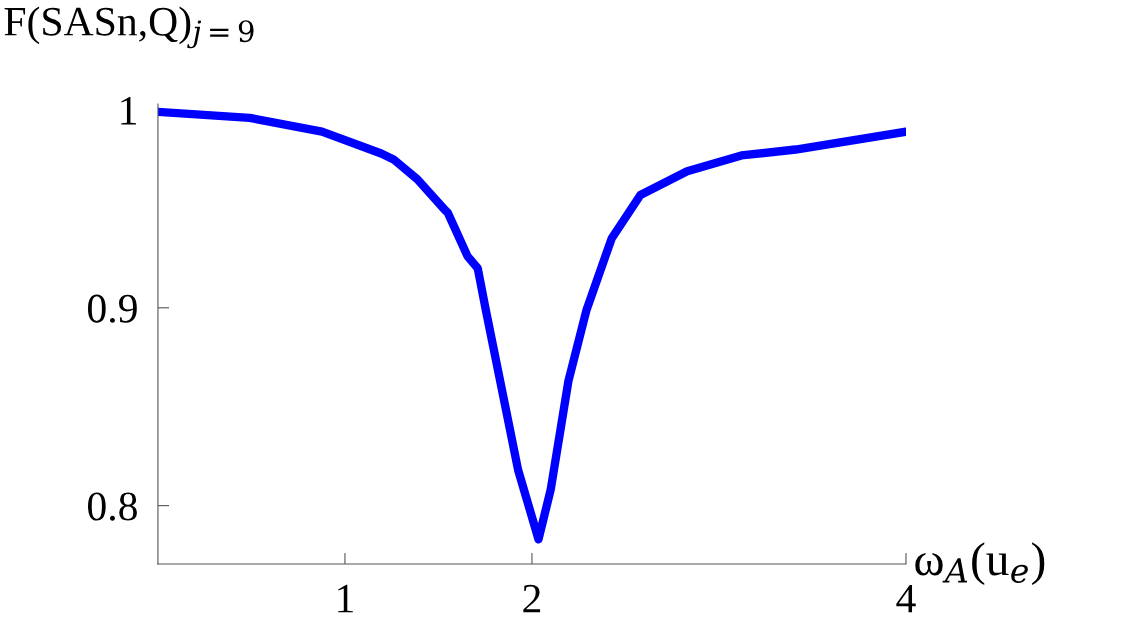 The height and width of the screenshot is (644, 1125). What do you see at coordinates (980, 564) in the screenshot?
I see `x-axis-title: ω$_{A}$(u$_{e}$)` at bounding box center [980, 564].